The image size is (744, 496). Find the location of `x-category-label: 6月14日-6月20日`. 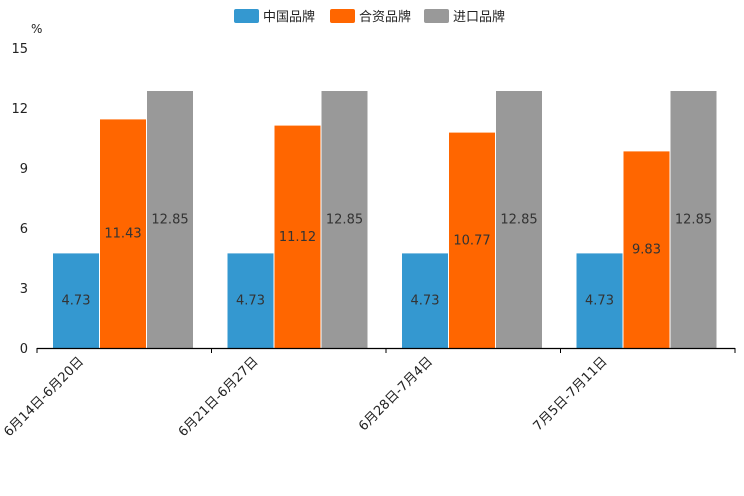

x-category-label: 6月14日-6月20日 is located at coordinates (44, 397).